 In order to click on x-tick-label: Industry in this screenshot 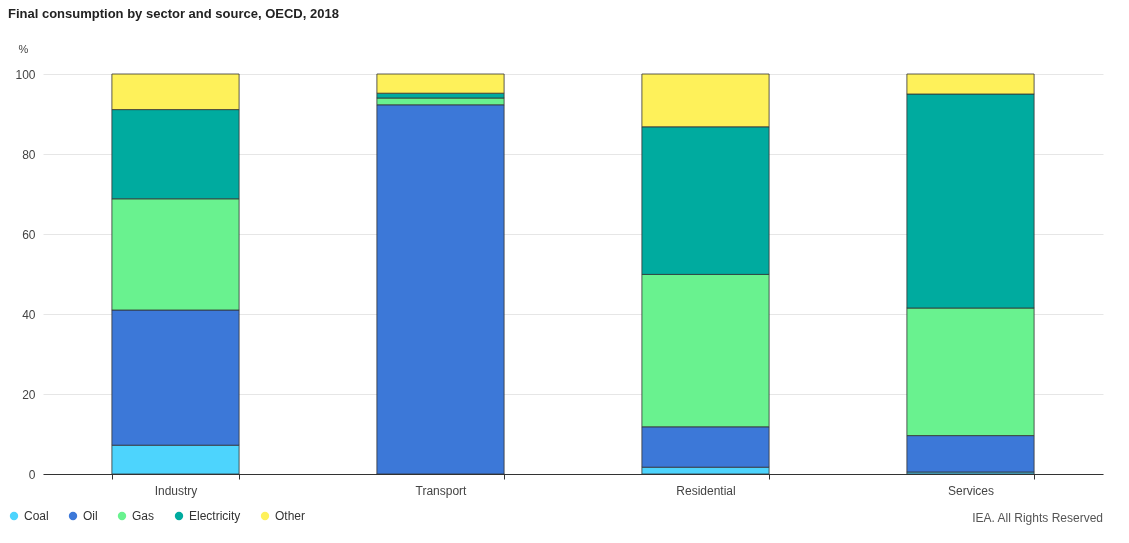, I will do `click(176, 490)`.